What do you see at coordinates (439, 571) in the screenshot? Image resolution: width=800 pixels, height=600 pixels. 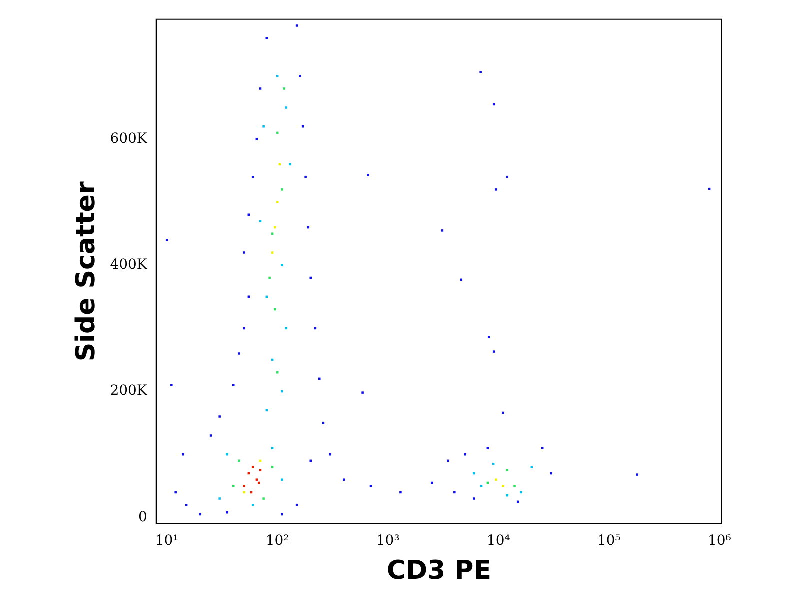 I see `x-axis-title: CD3 PE` at bounding box center [439, 571].